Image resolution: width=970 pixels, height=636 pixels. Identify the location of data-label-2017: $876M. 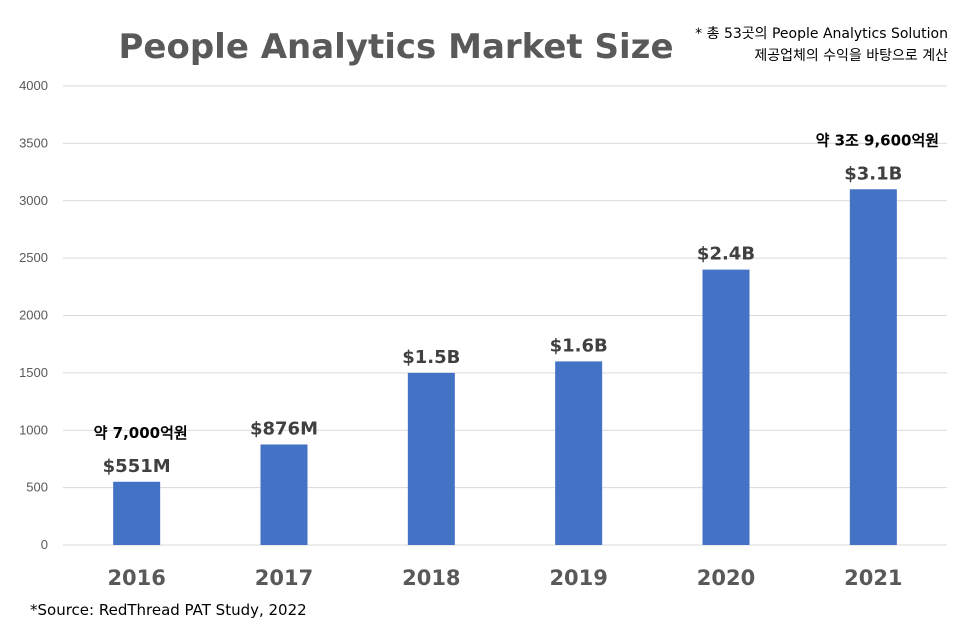
(284, 428).